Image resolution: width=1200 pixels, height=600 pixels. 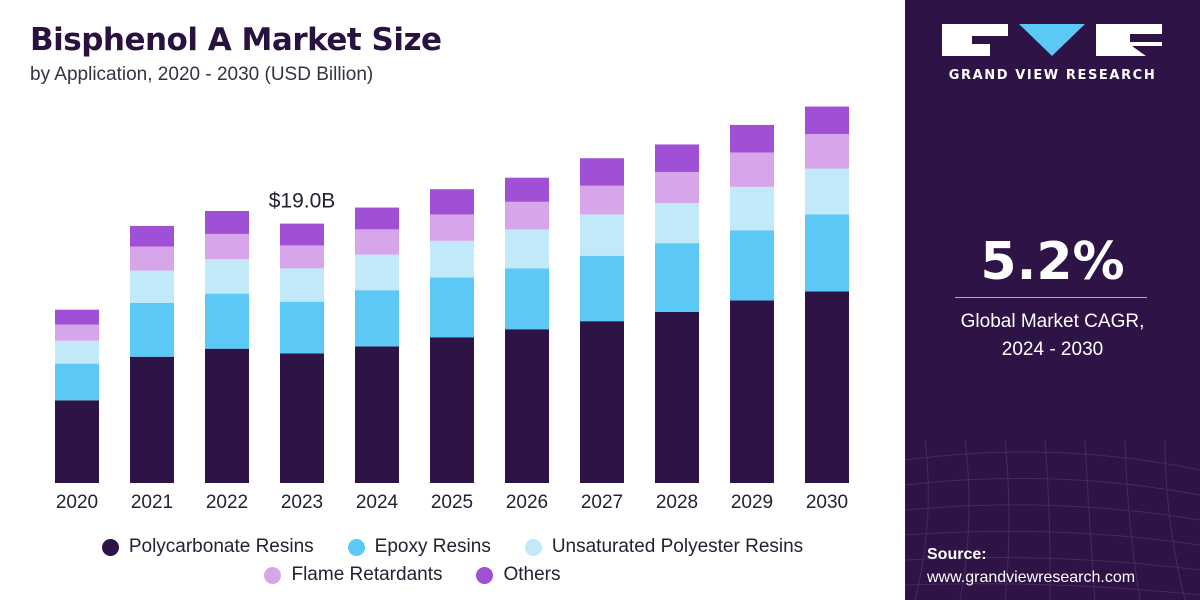 I want to click on bar-segment-others-2025, so click(x=452, y=202).